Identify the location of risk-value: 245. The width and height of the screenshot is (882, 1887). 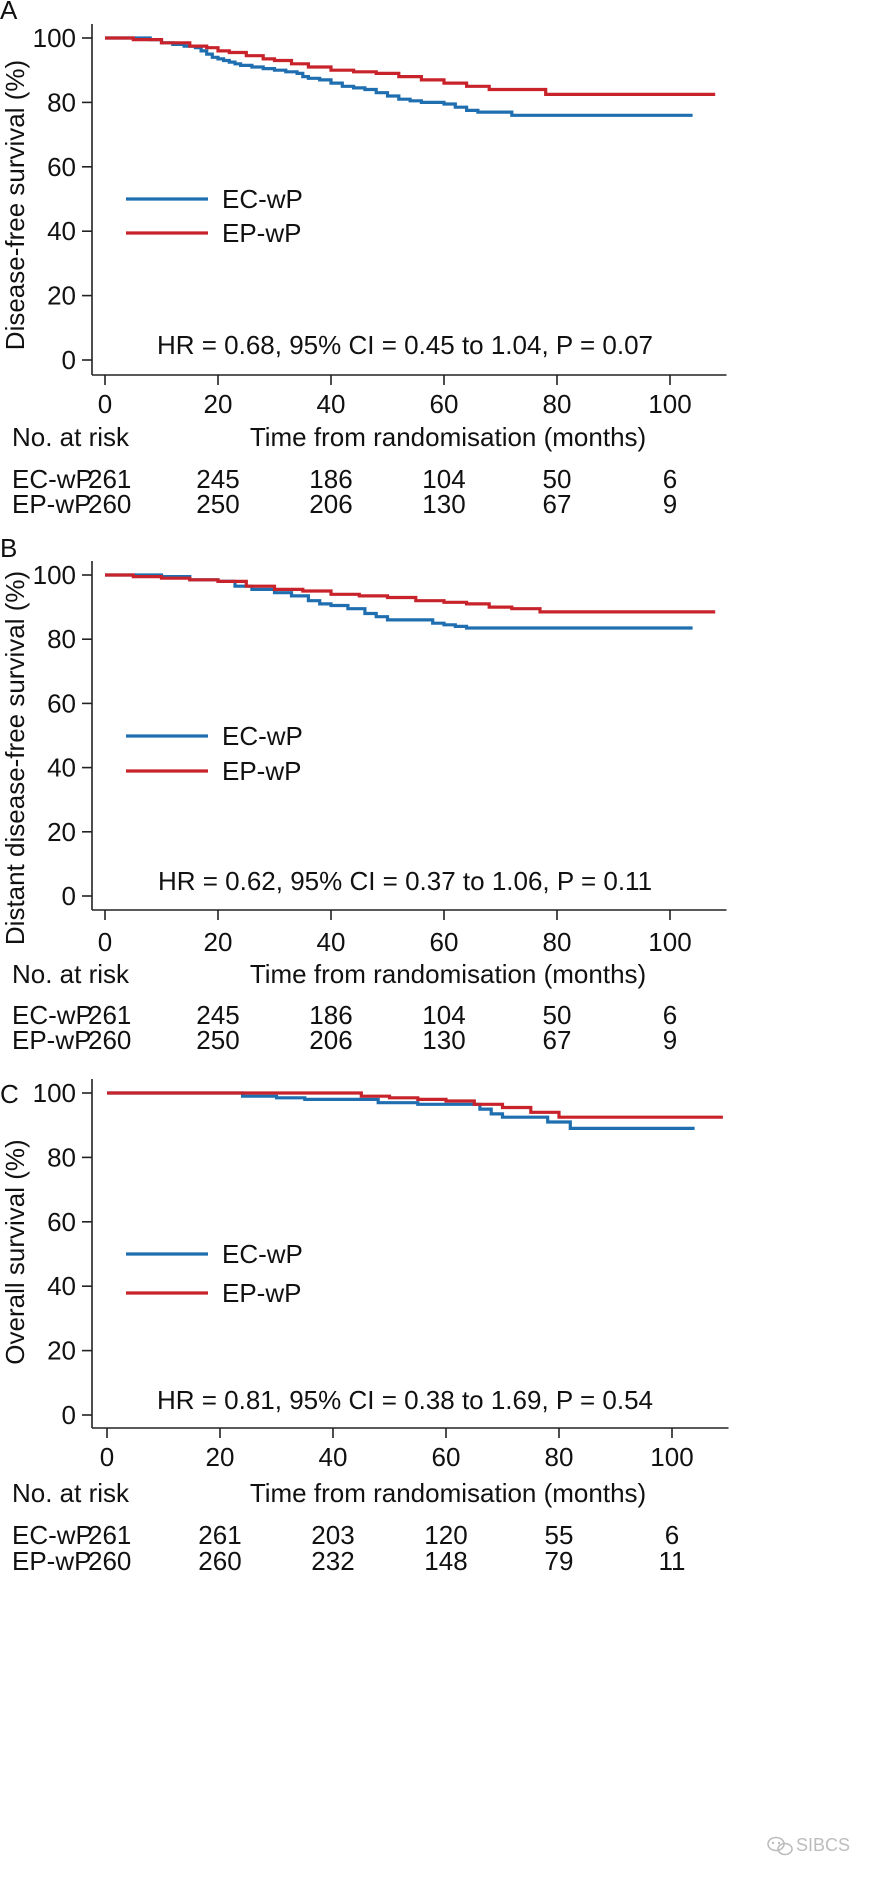
(217, 1015).